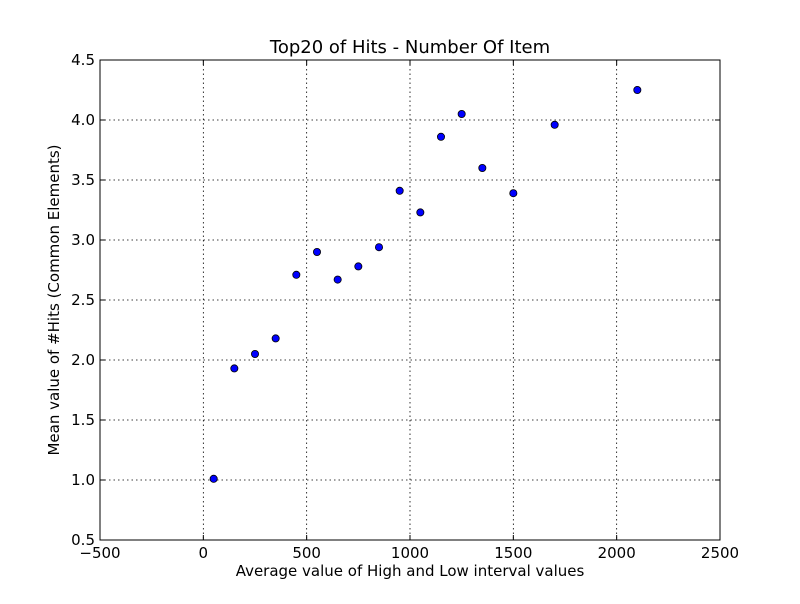  What do you see at coordinates (83, 480) in the screenshot?
I see `y-tick-label: 1.0` at bounding box center [83, 480].